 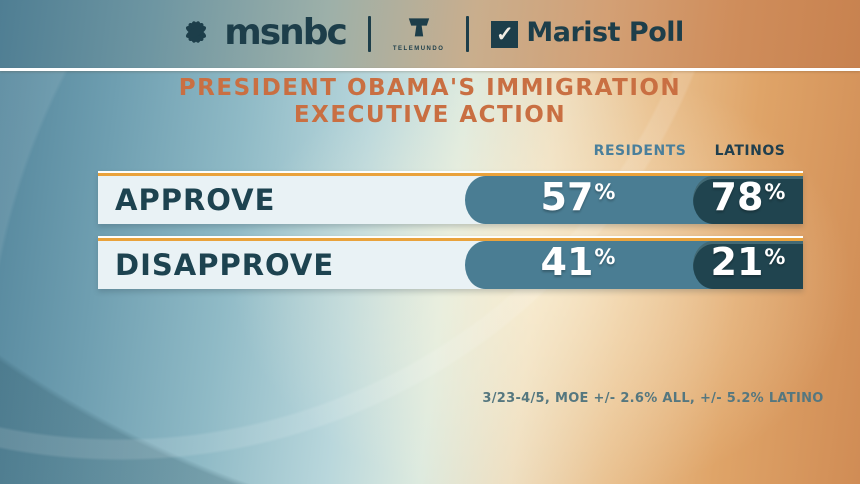 What do you see at coordinates (419, 30) in the screenshot?
I see `telemundo-t-icon` at bounding box center [419, 30].